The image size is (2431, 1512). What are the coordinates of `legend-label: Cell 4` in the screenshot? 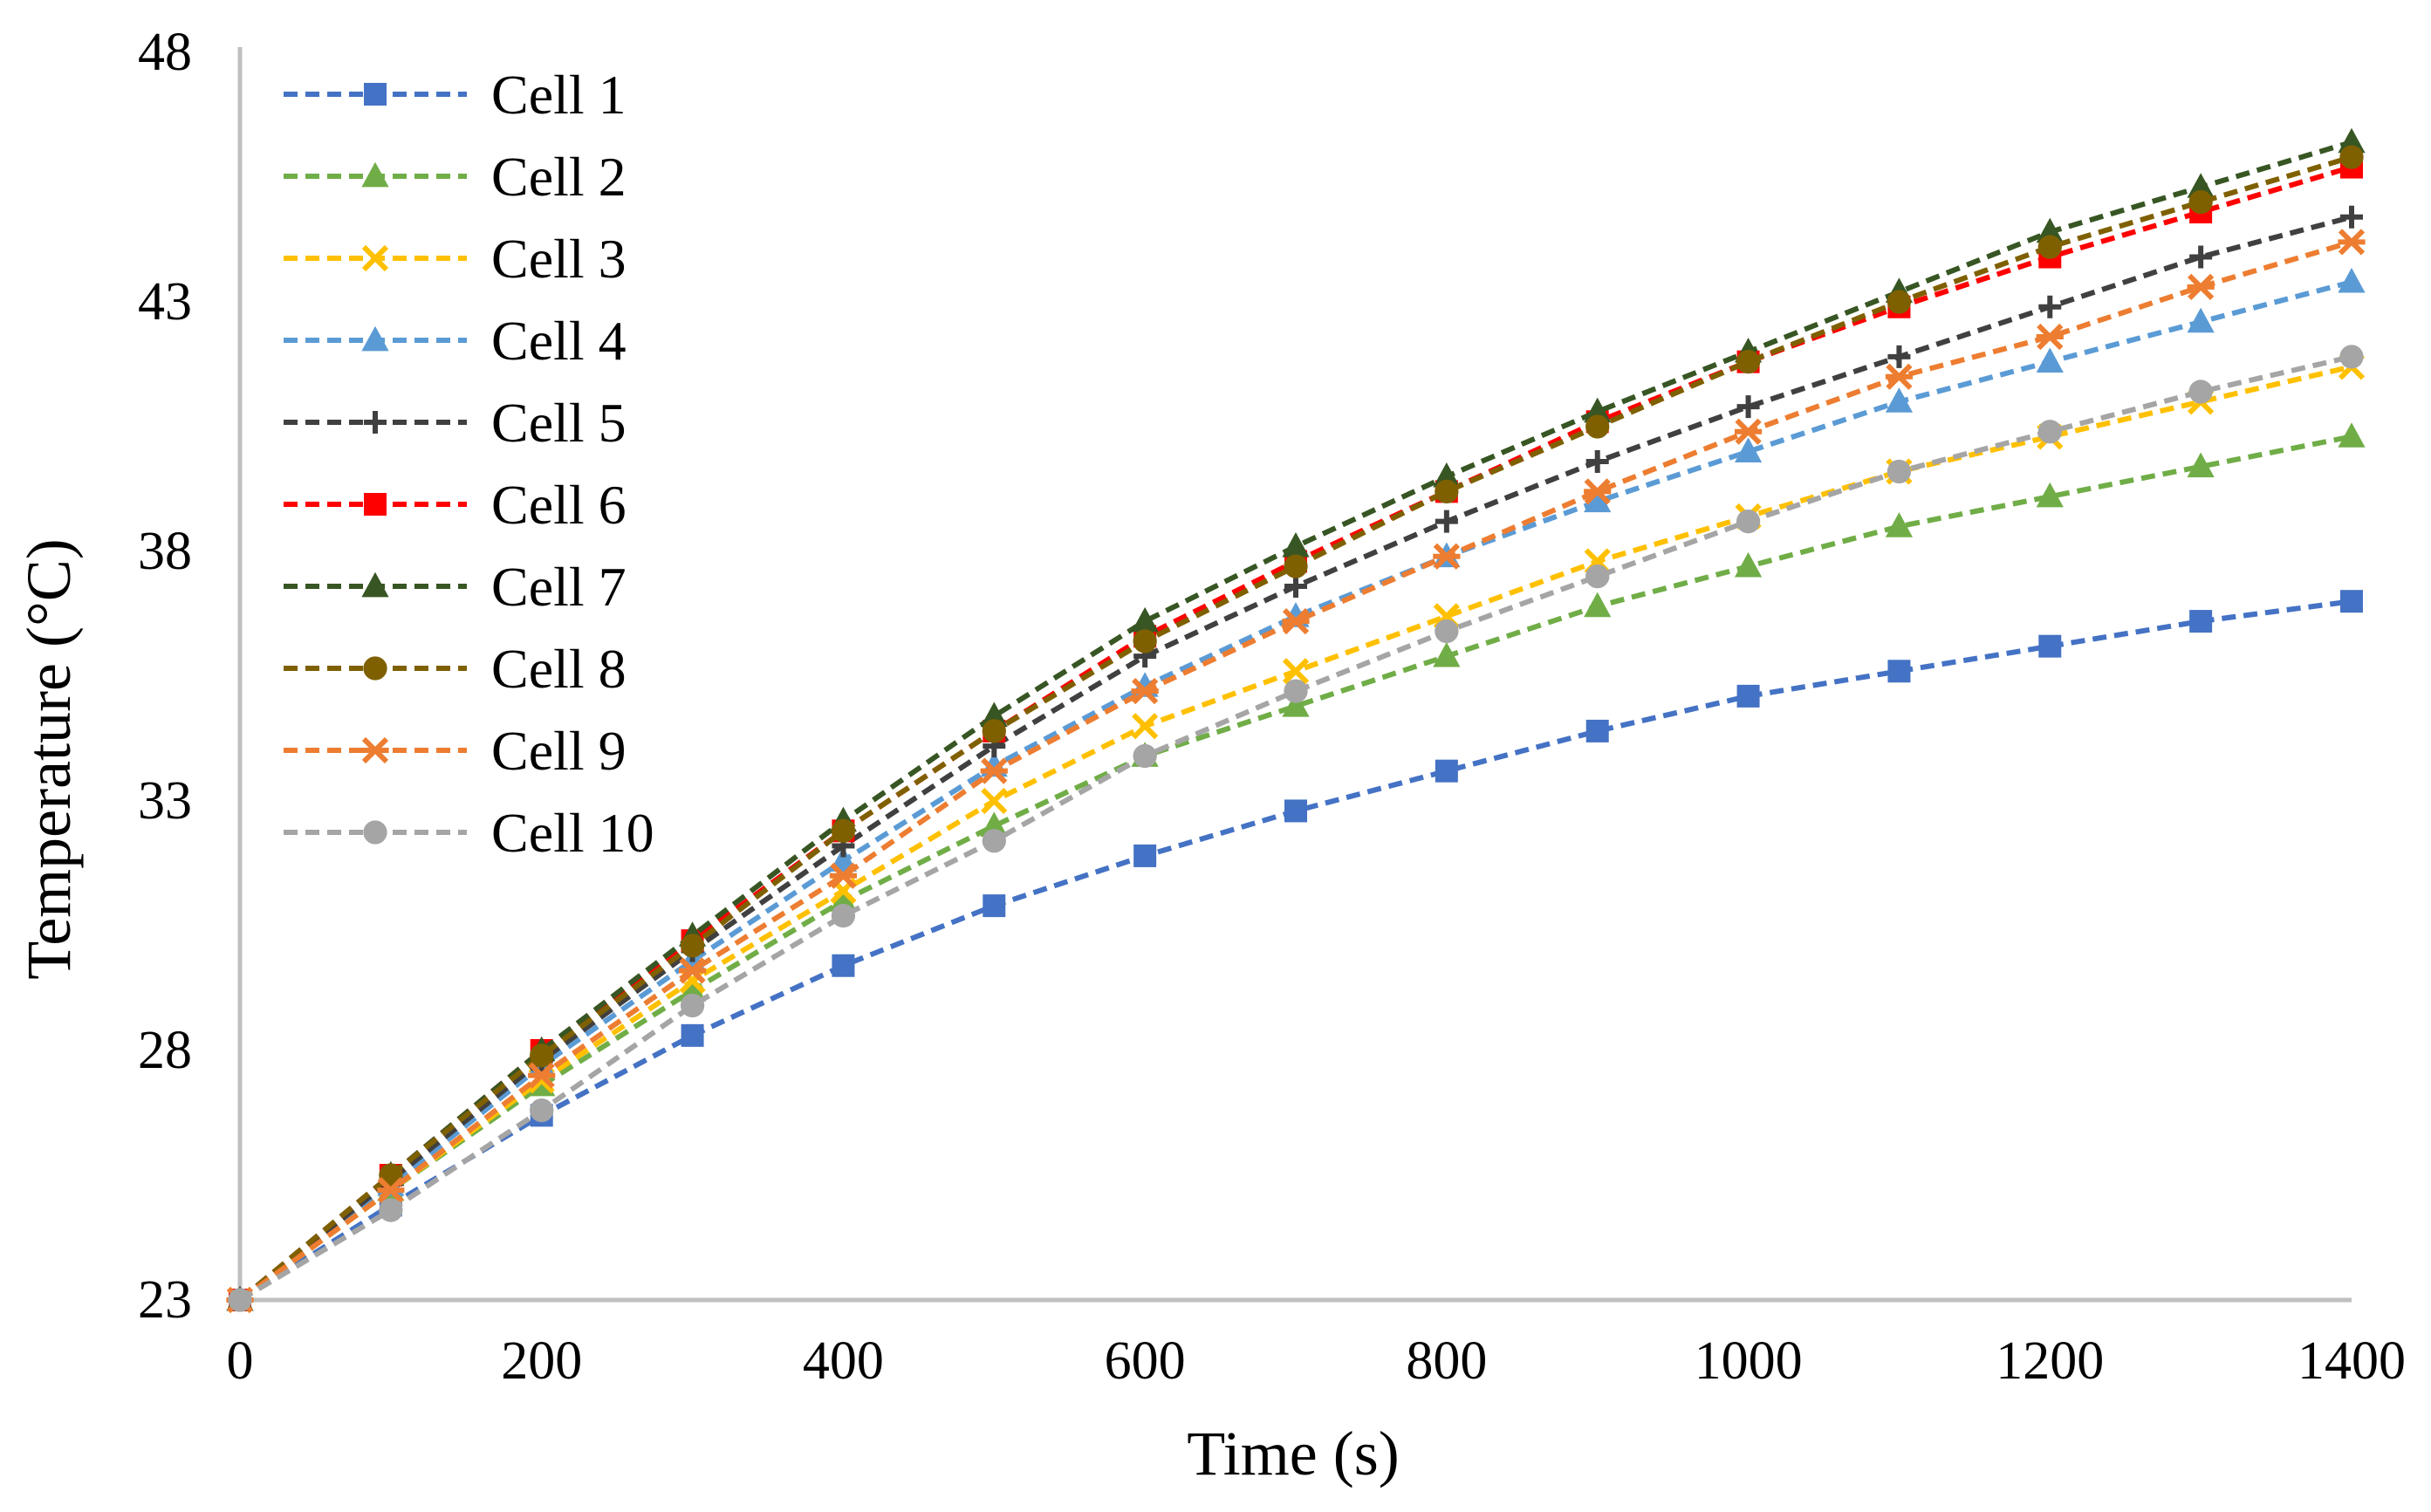 It's located at (559, 341).